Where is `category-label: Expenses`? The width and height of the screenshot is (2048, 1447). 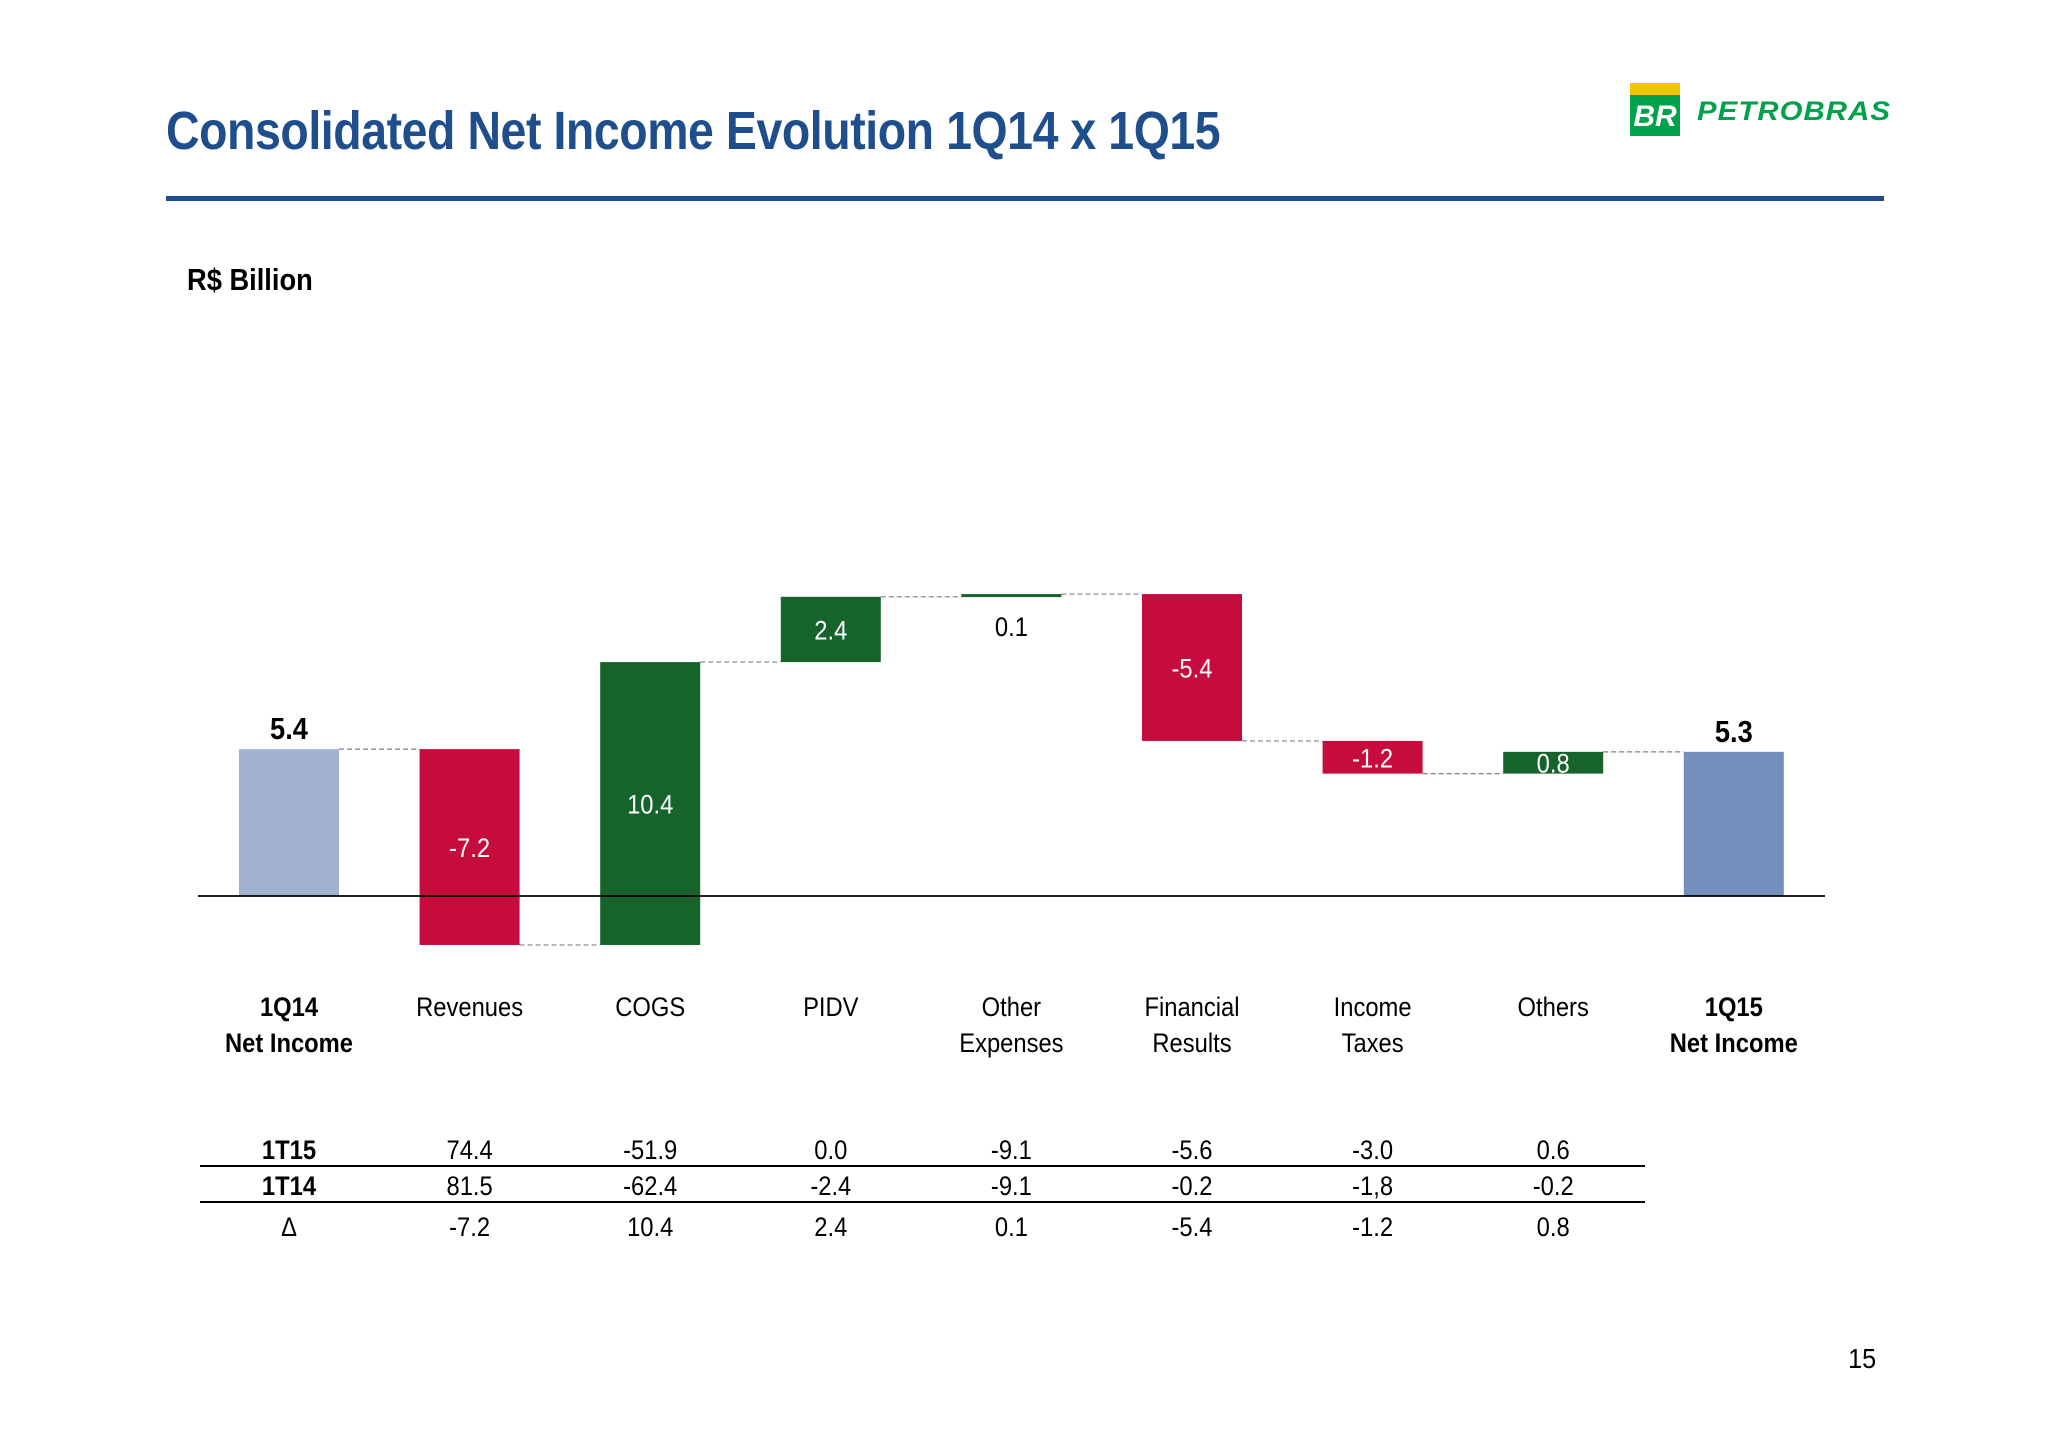 category-label: Expenses is located at coordinates (1011, 1044).